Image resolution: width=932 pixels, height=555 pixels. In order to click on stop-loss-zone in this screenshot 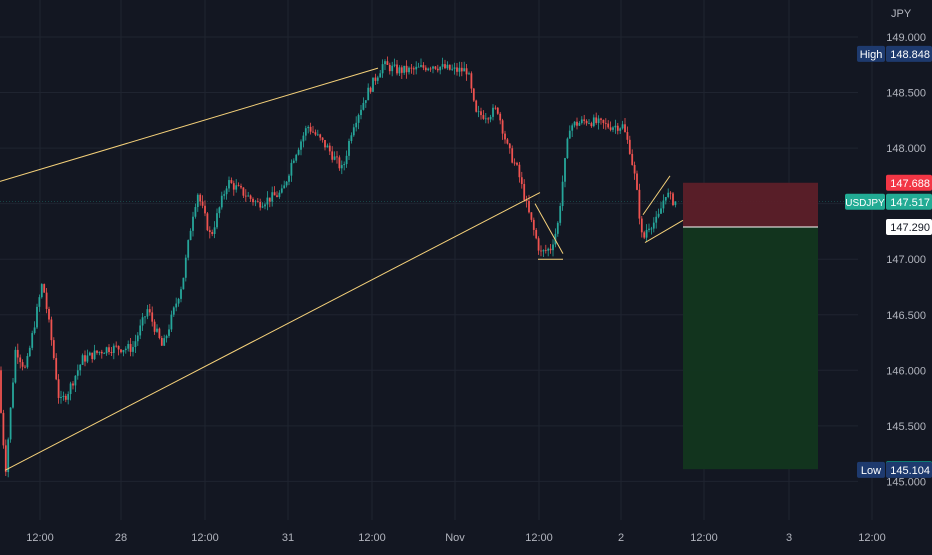, I will do `click(750, 204)`.